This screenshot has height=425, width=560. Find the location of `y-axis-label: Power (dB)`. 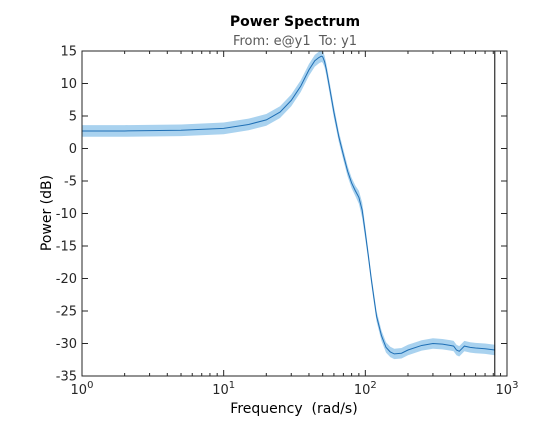

y-axis-label: Power (dB) is located at coordinates (47, 213).